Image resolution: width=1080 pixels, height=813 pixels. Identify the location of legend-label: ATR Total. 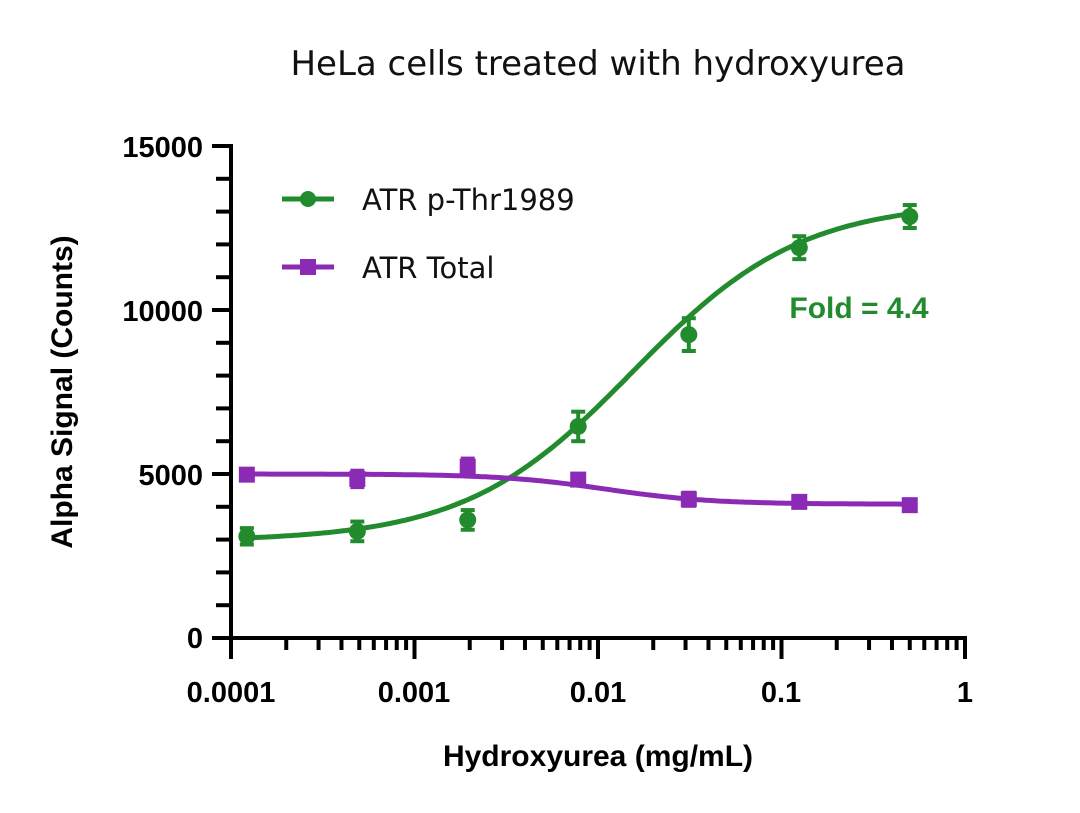
(428, 268).